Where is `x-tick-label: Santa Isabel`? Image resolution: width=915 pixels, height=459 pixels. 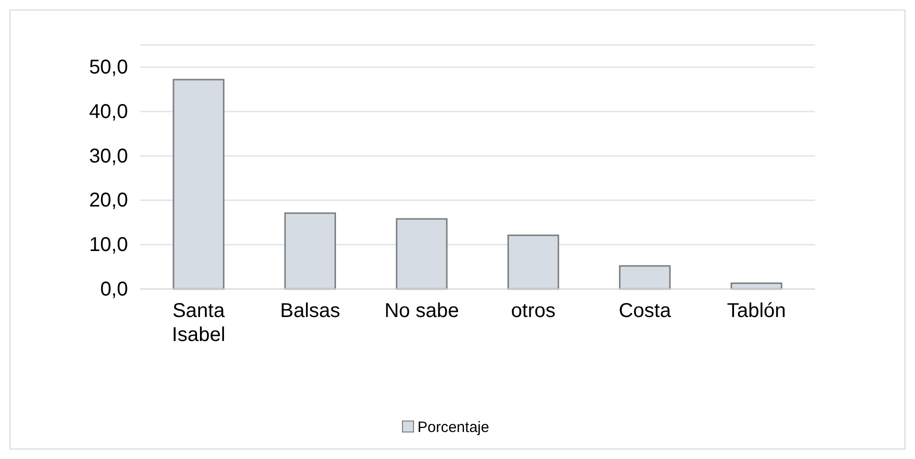 x-tick-label: Santa Isabel is located at coordinates (199, 323).